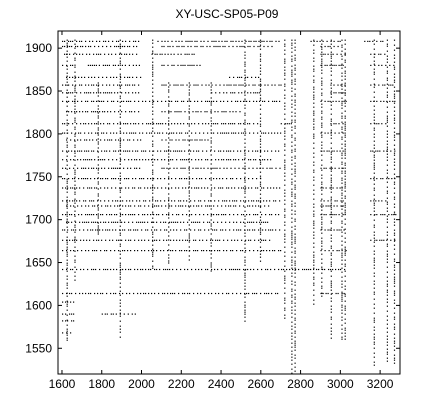  Describe the element at coordinates (38, 348) in the screenshot. I see `y-tick-label: 1550` at that location.